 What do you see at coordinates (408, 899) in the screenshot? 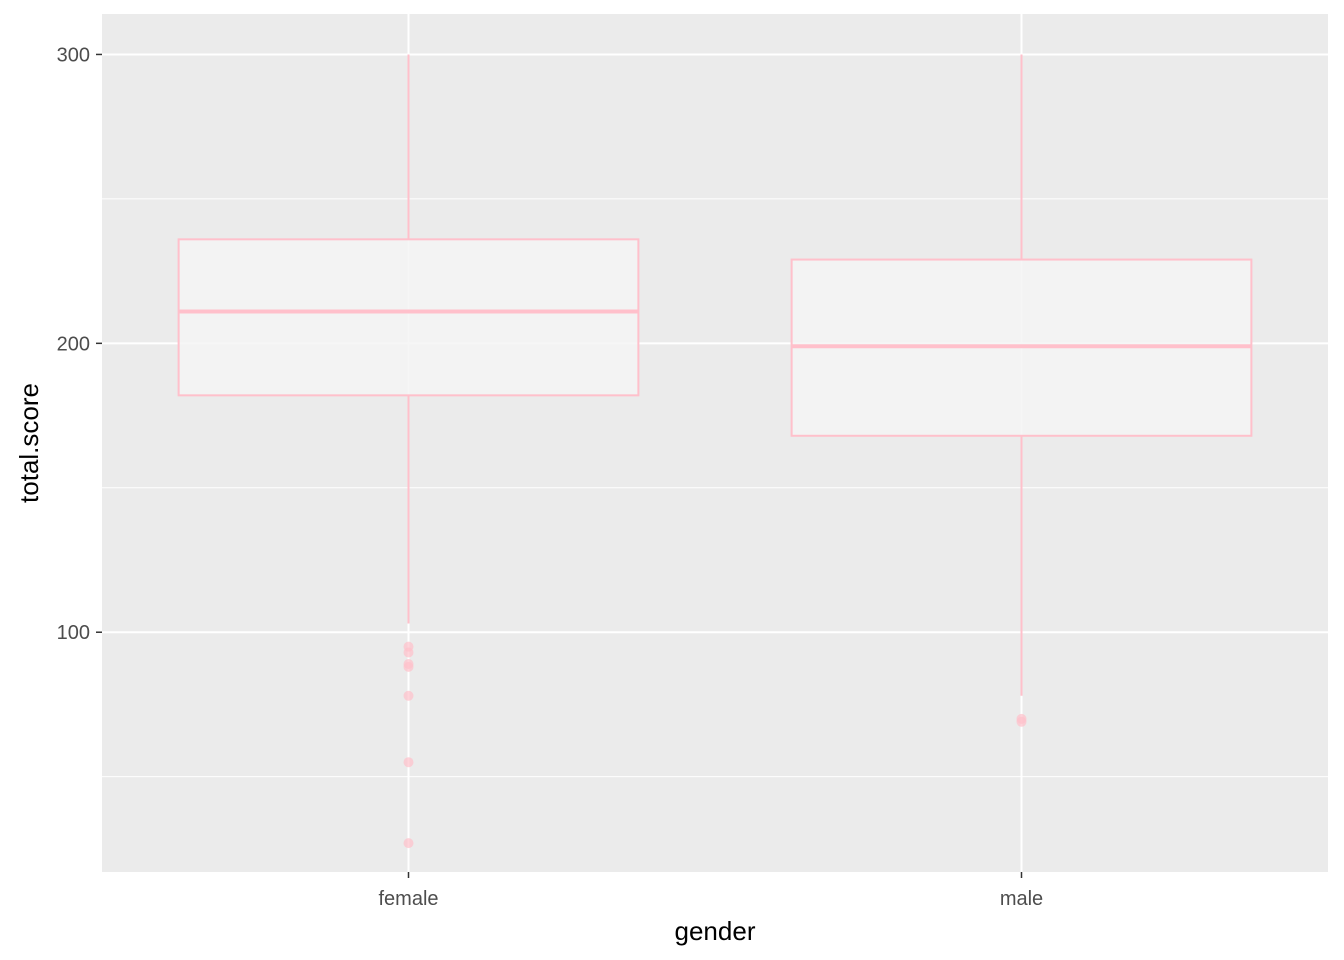
I see `x-tick-label: female` at bounding box center [408, 899].